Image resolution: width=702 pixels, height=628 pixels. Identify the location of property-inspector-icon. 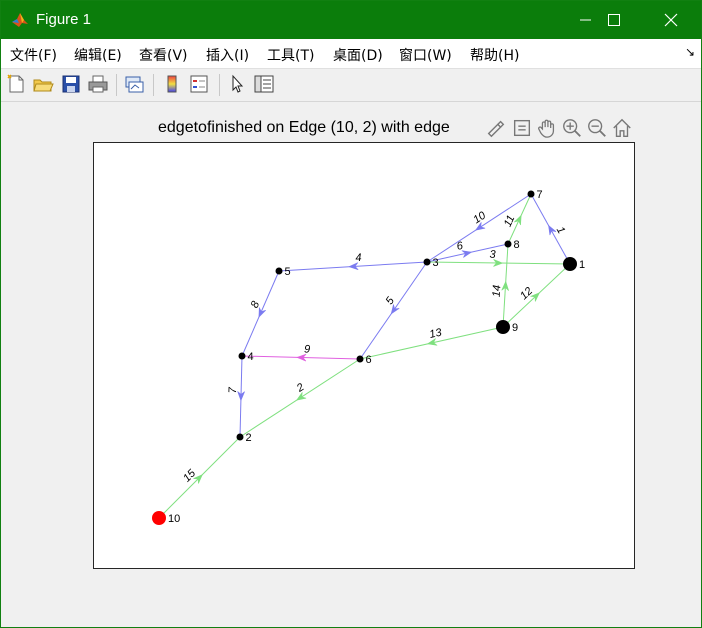
(264, 84).